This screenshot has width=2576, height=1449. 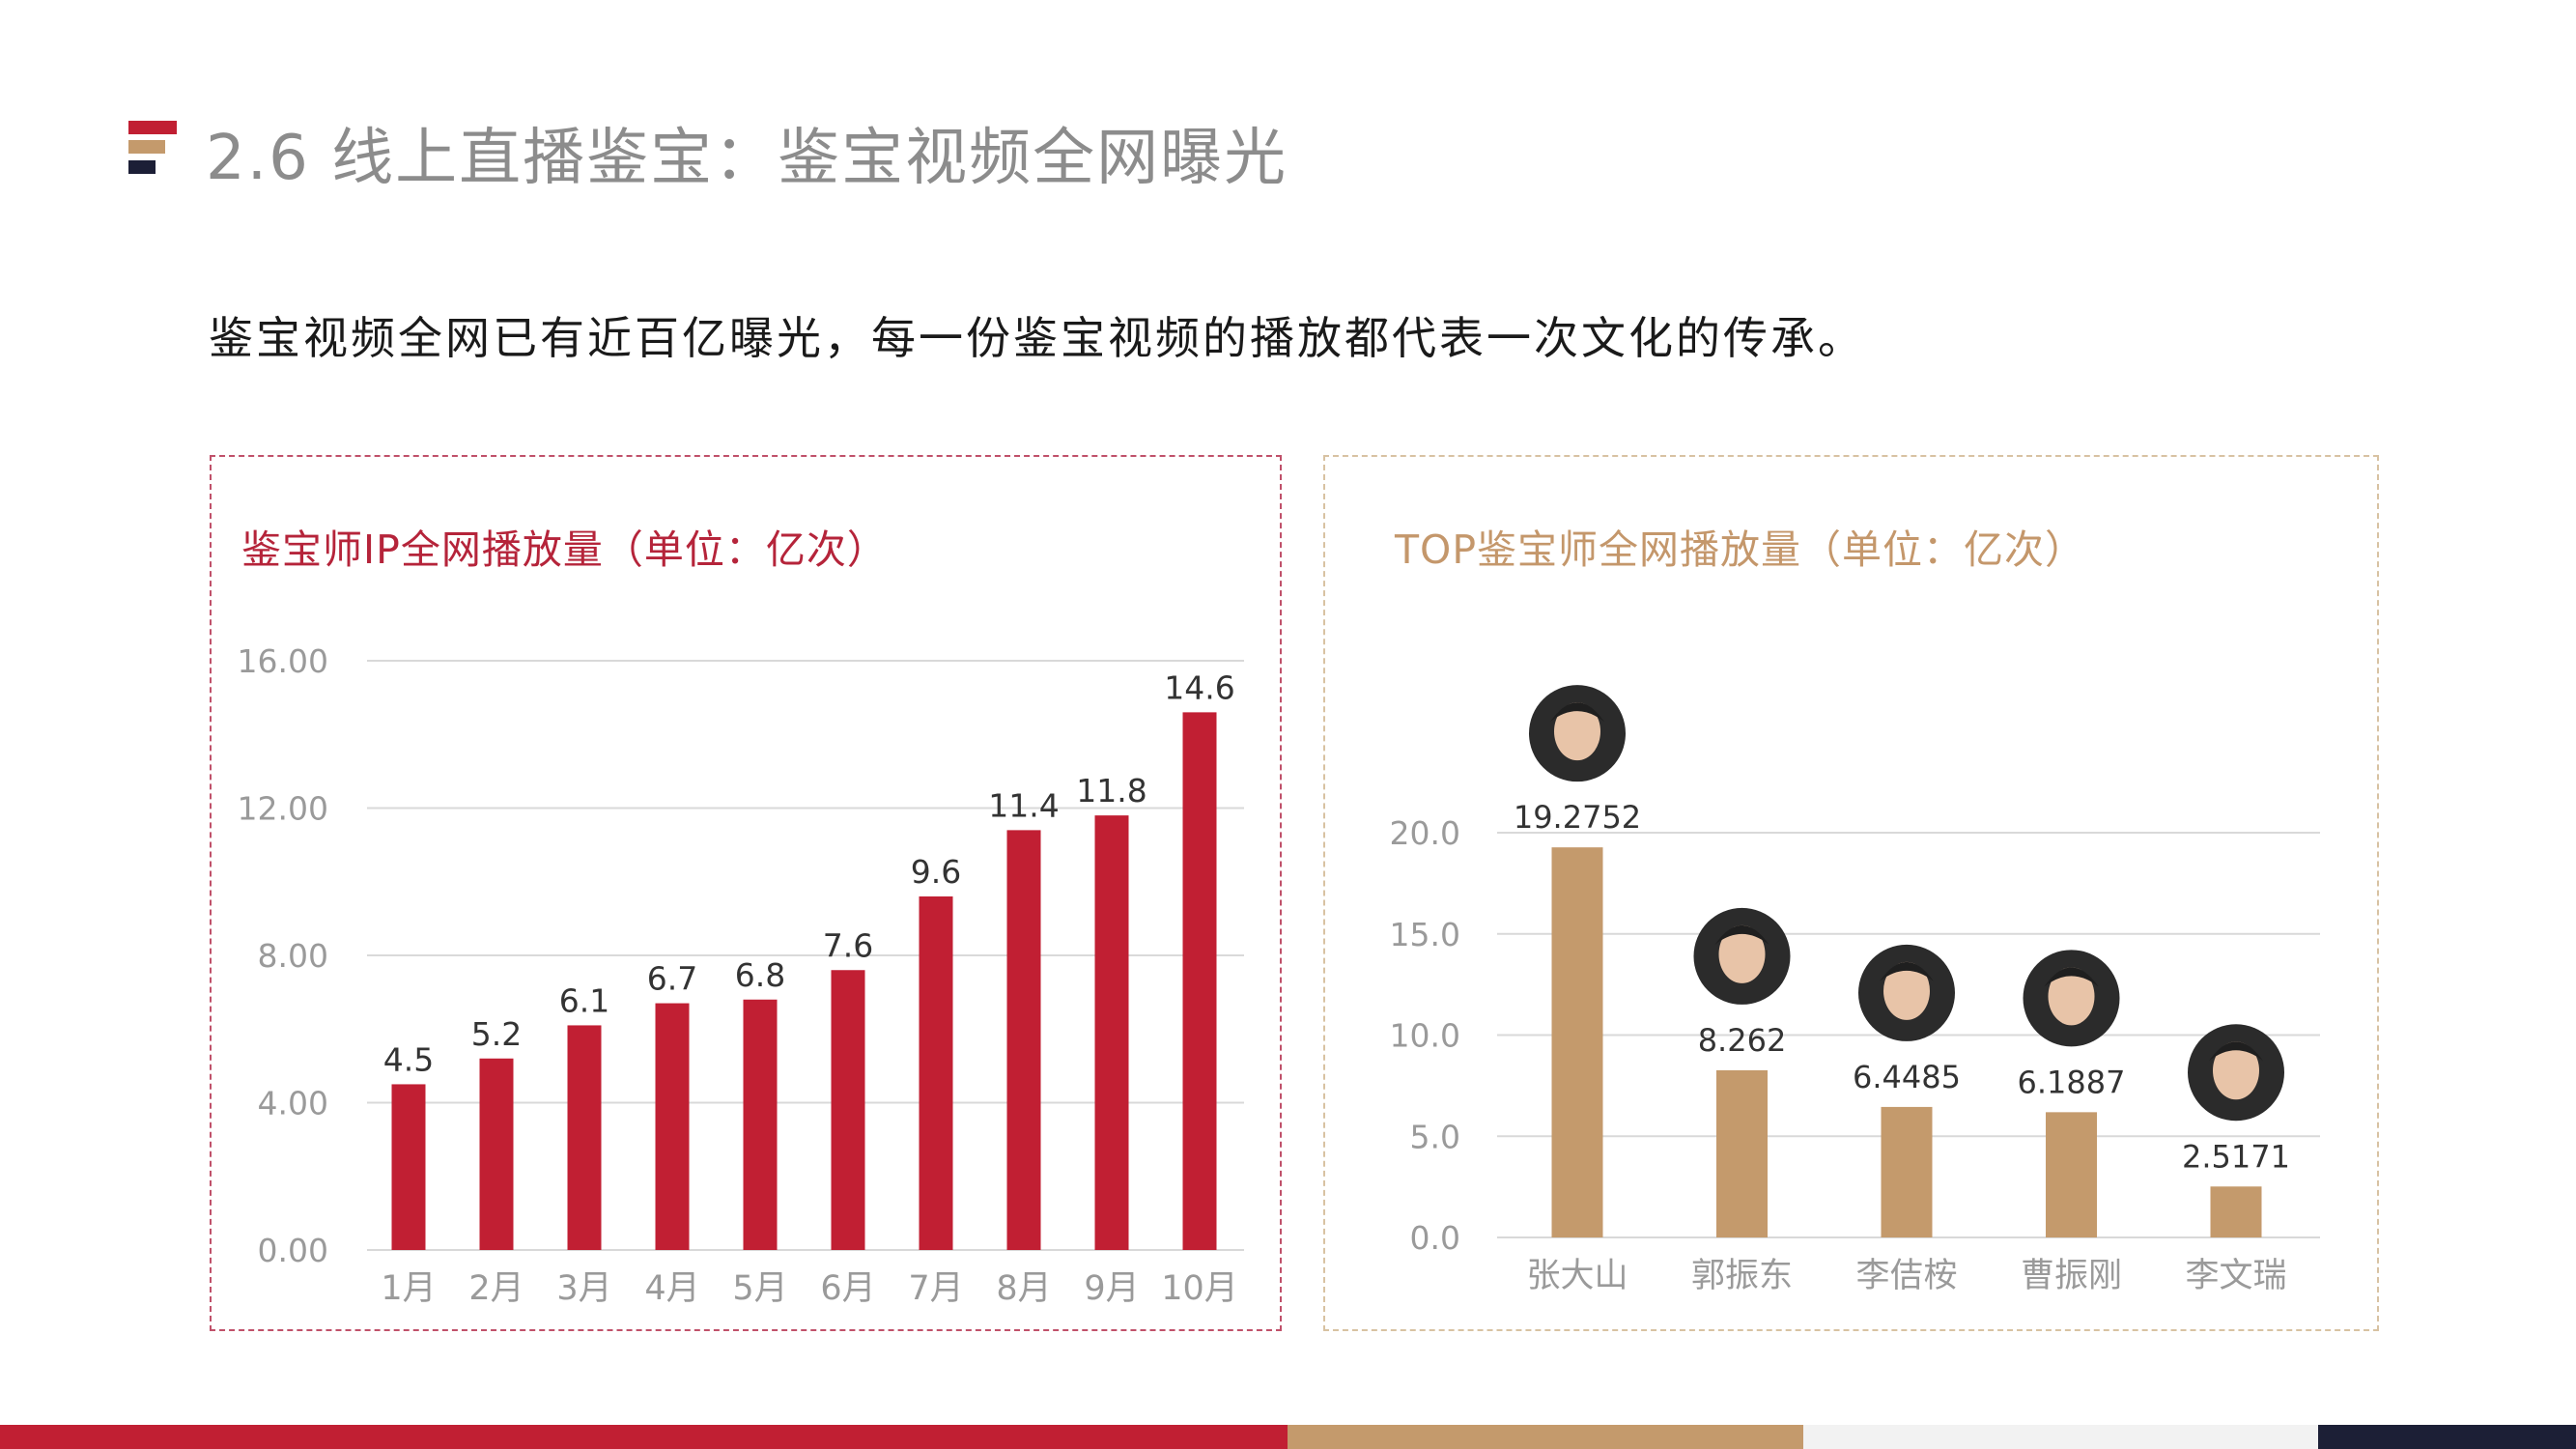 I want to click on x-tick-label: 李文瑞, so click(x=2235, y=1276).